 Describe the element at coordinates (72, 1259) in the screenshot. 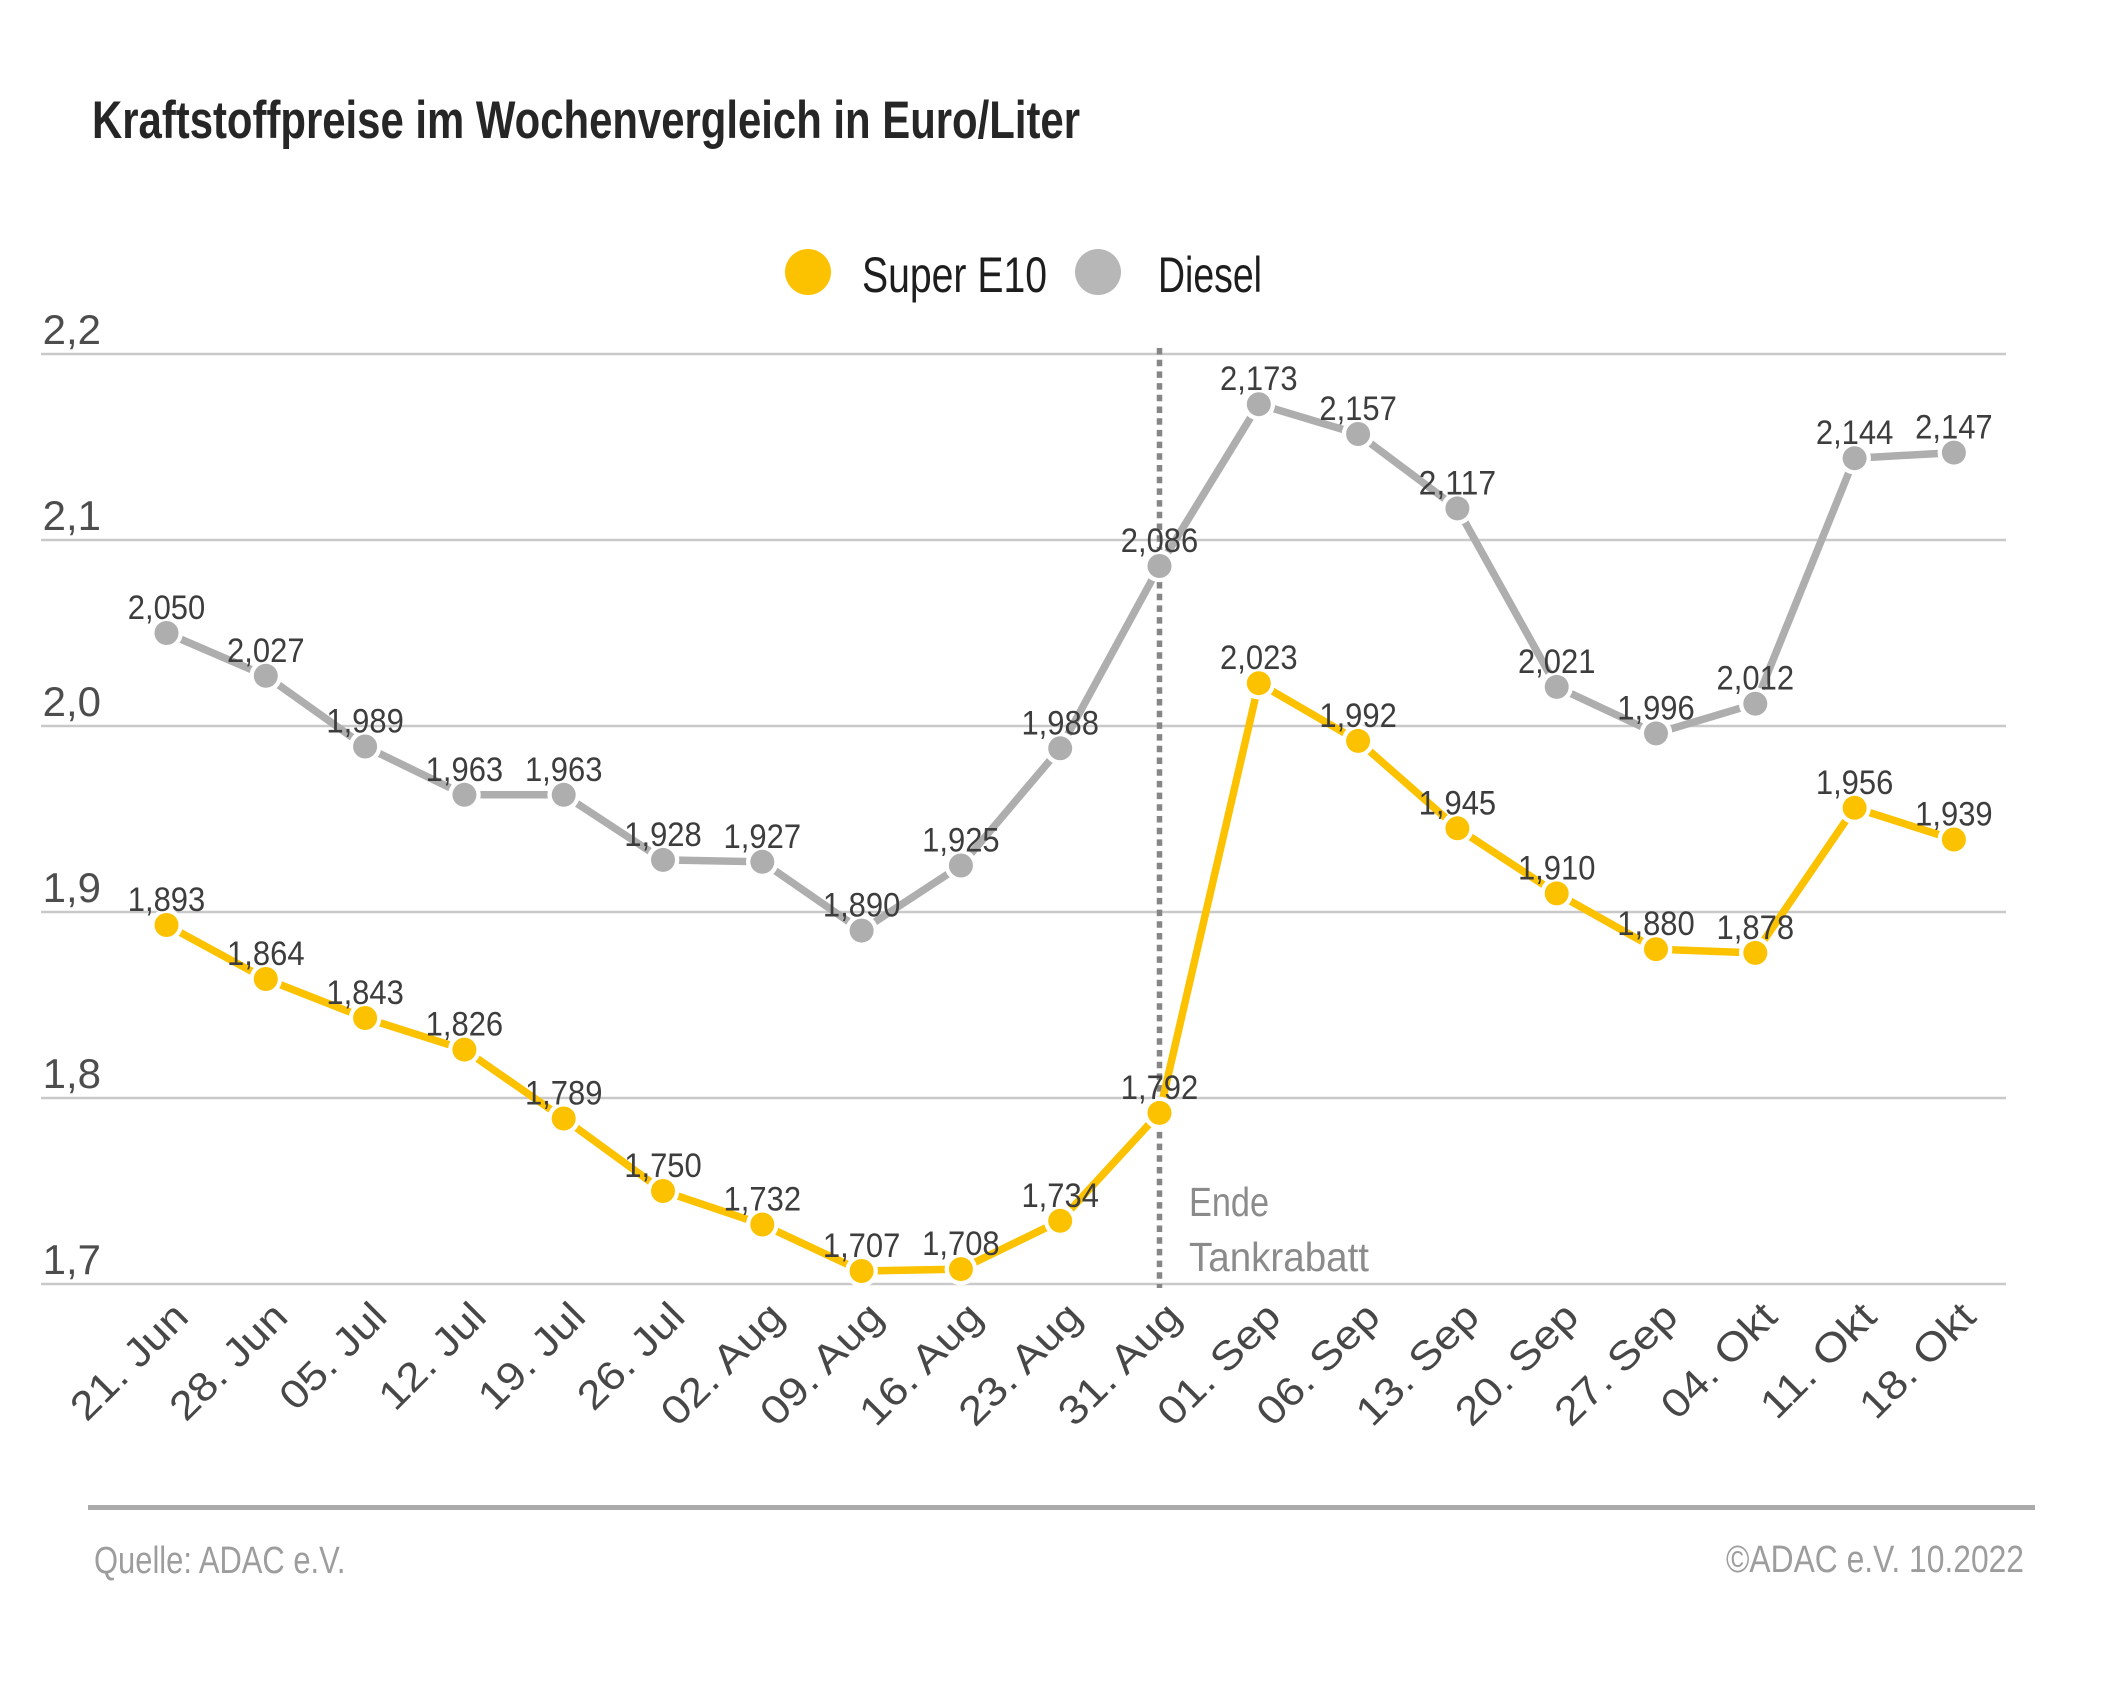

I see `svg-text: 1,7` at that location.